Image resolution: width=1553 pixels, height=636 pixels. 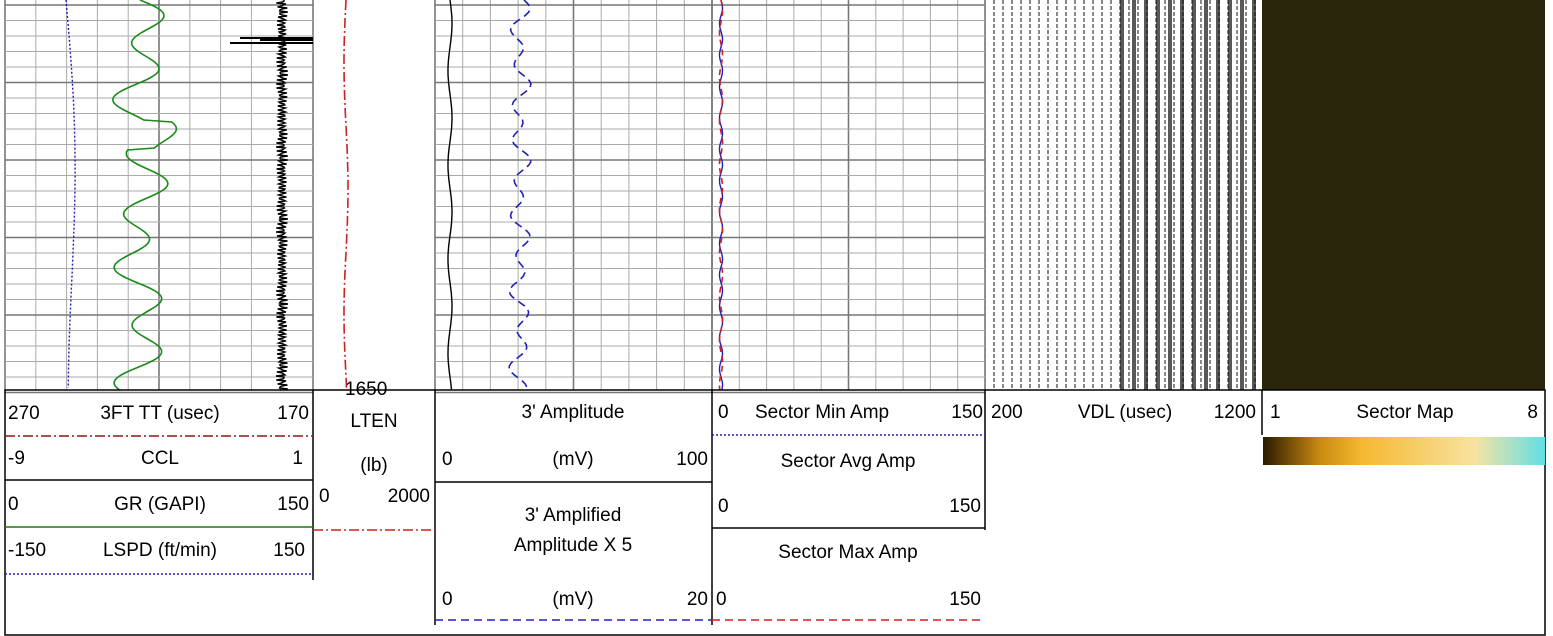 What do you see at coordinates (1007, 412) in the screenshot?
I see `scale-left: 200` at bounding box center [1007, 412].